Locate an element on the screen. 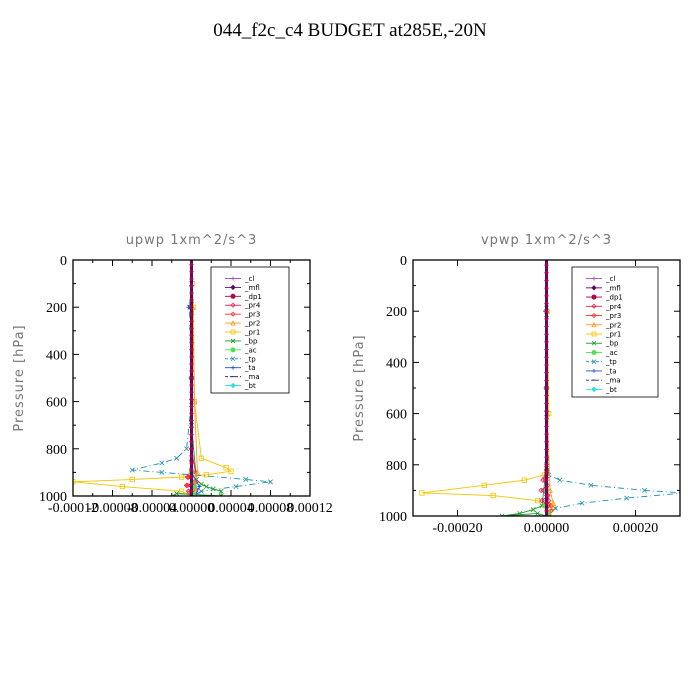 This screenshot has height=700, width=700. data-point-ta is located at coordinates (199, 486).